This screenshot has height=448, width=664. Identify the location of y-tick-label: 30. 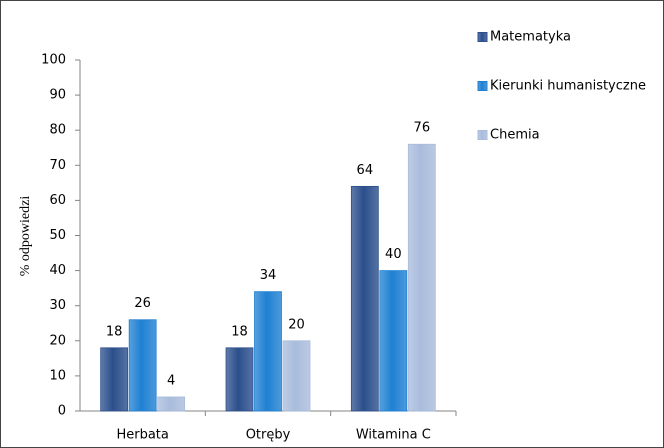
(57, 305).